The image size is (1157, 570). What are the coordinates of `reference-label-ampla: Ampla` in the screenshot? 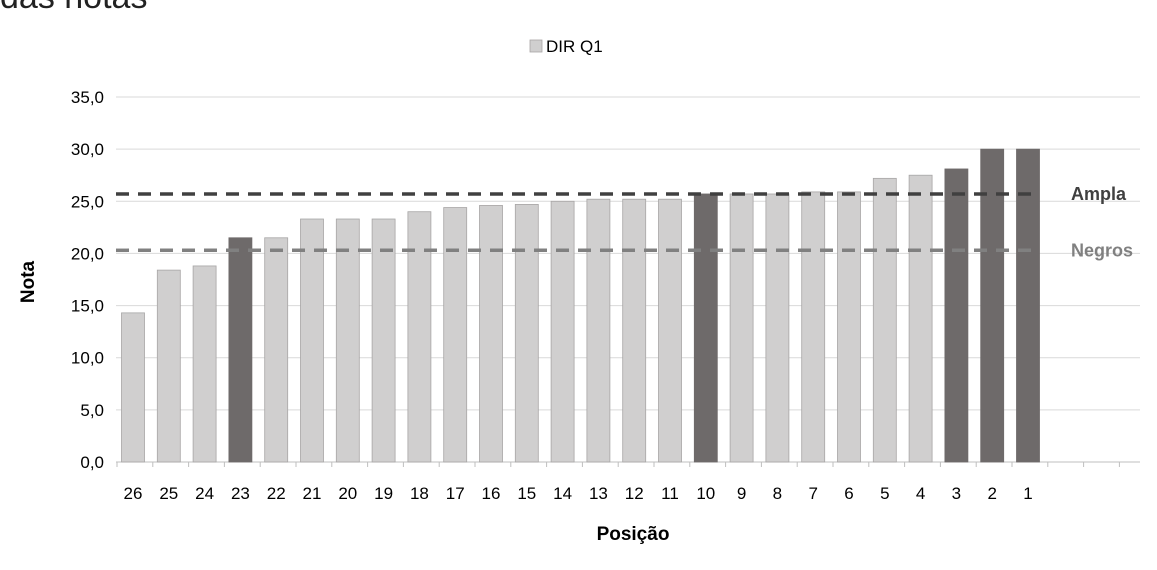 It's located at (1099, 194).